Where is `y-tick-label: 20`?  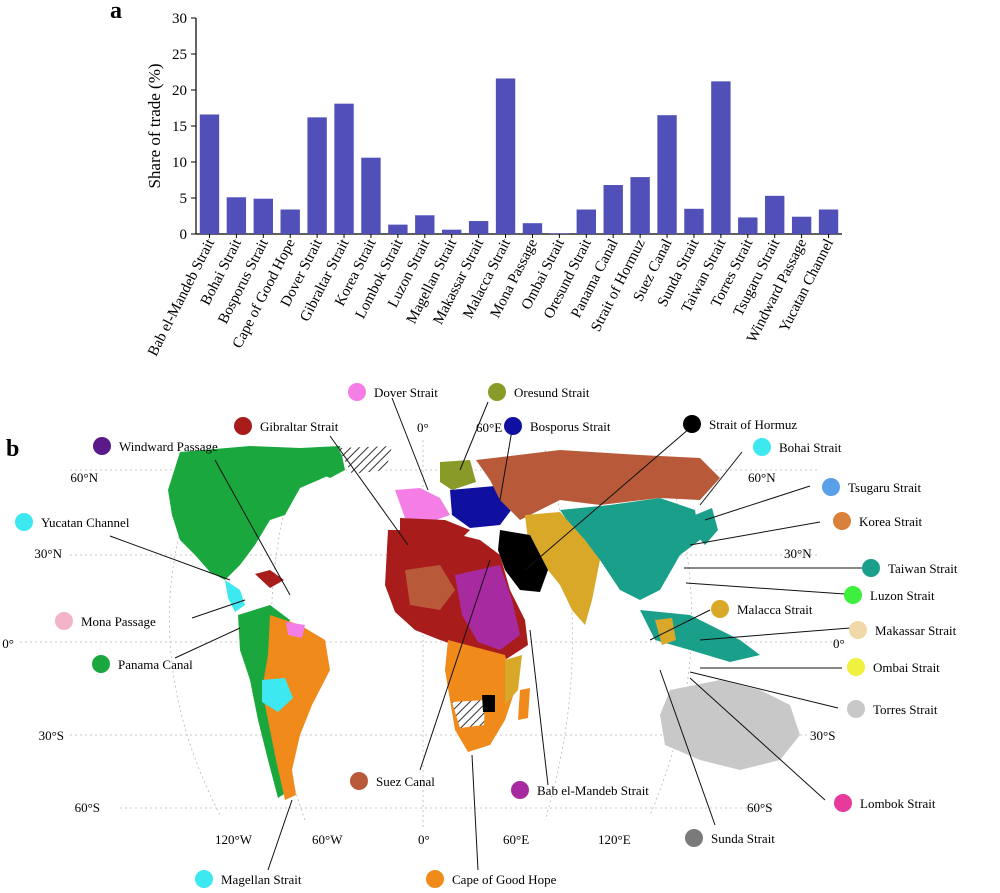 y-tick-label: 20 is located at coordinates (179, 91).